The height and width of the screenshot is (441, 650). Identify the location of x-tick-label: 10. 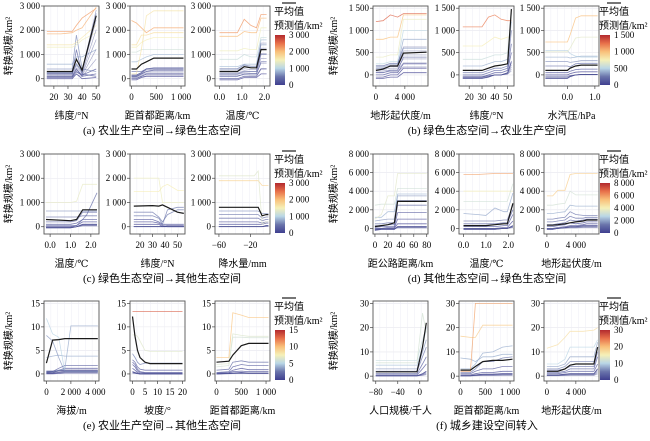
(158, 392).